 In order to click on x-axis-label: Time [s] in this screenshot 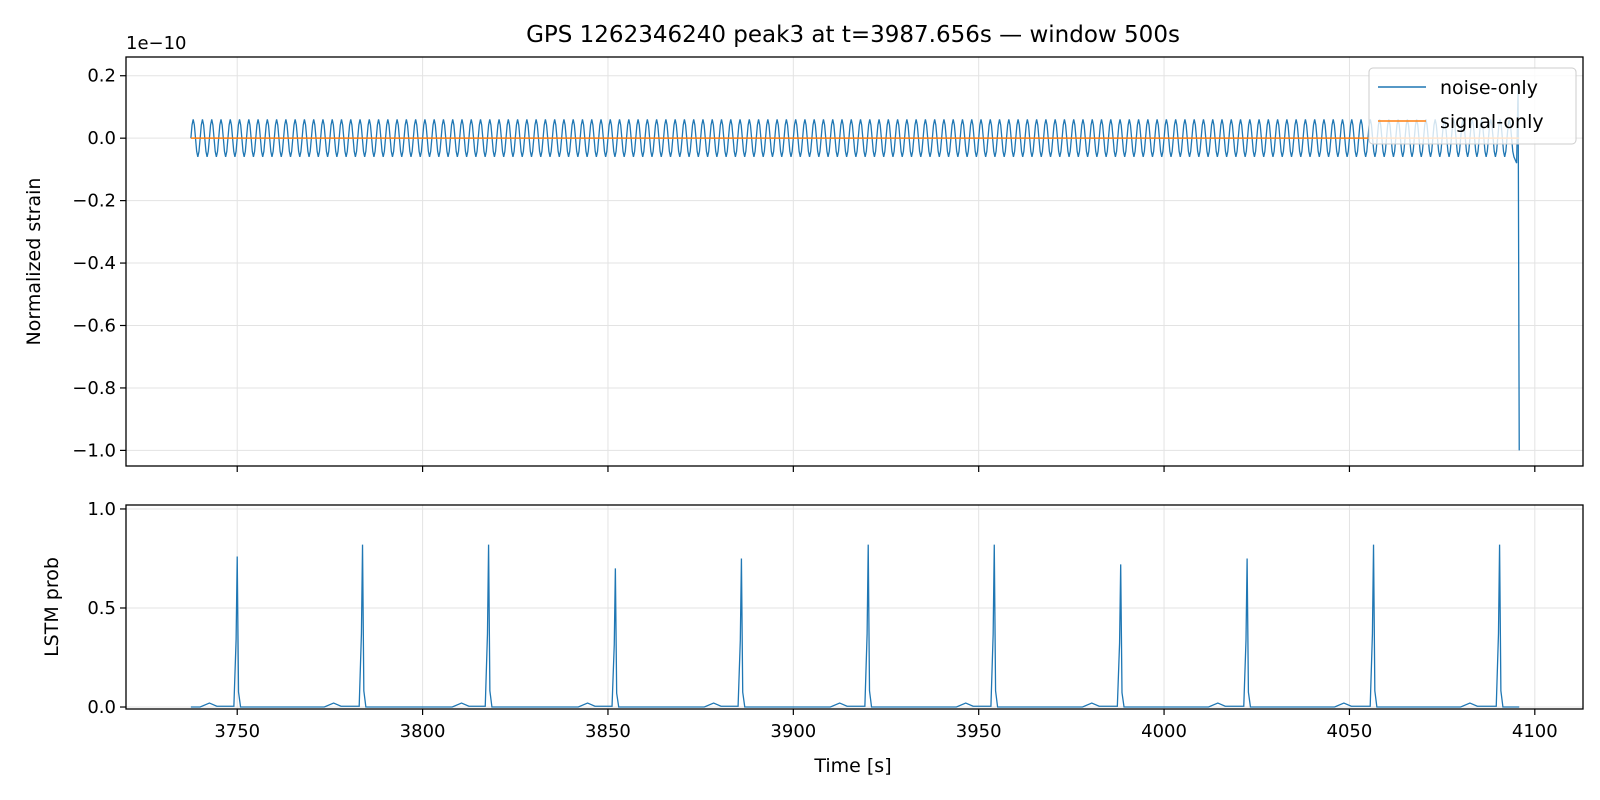, I will do `click(852, 766)`.